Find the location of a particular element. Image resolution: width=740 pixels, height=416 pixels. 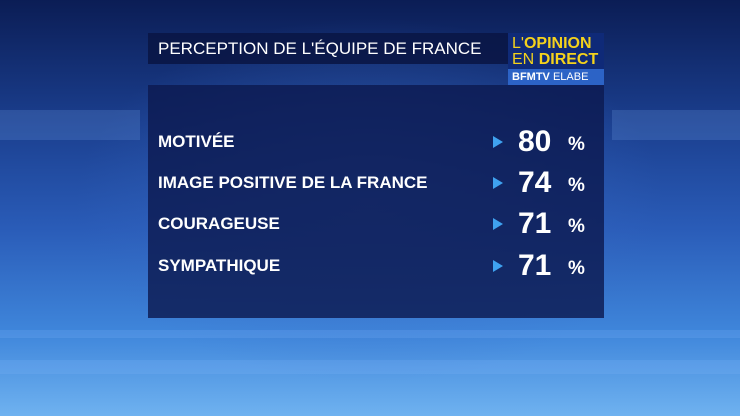

result-row: MOTIVÉE 80% is located at coordinates (376, 142).